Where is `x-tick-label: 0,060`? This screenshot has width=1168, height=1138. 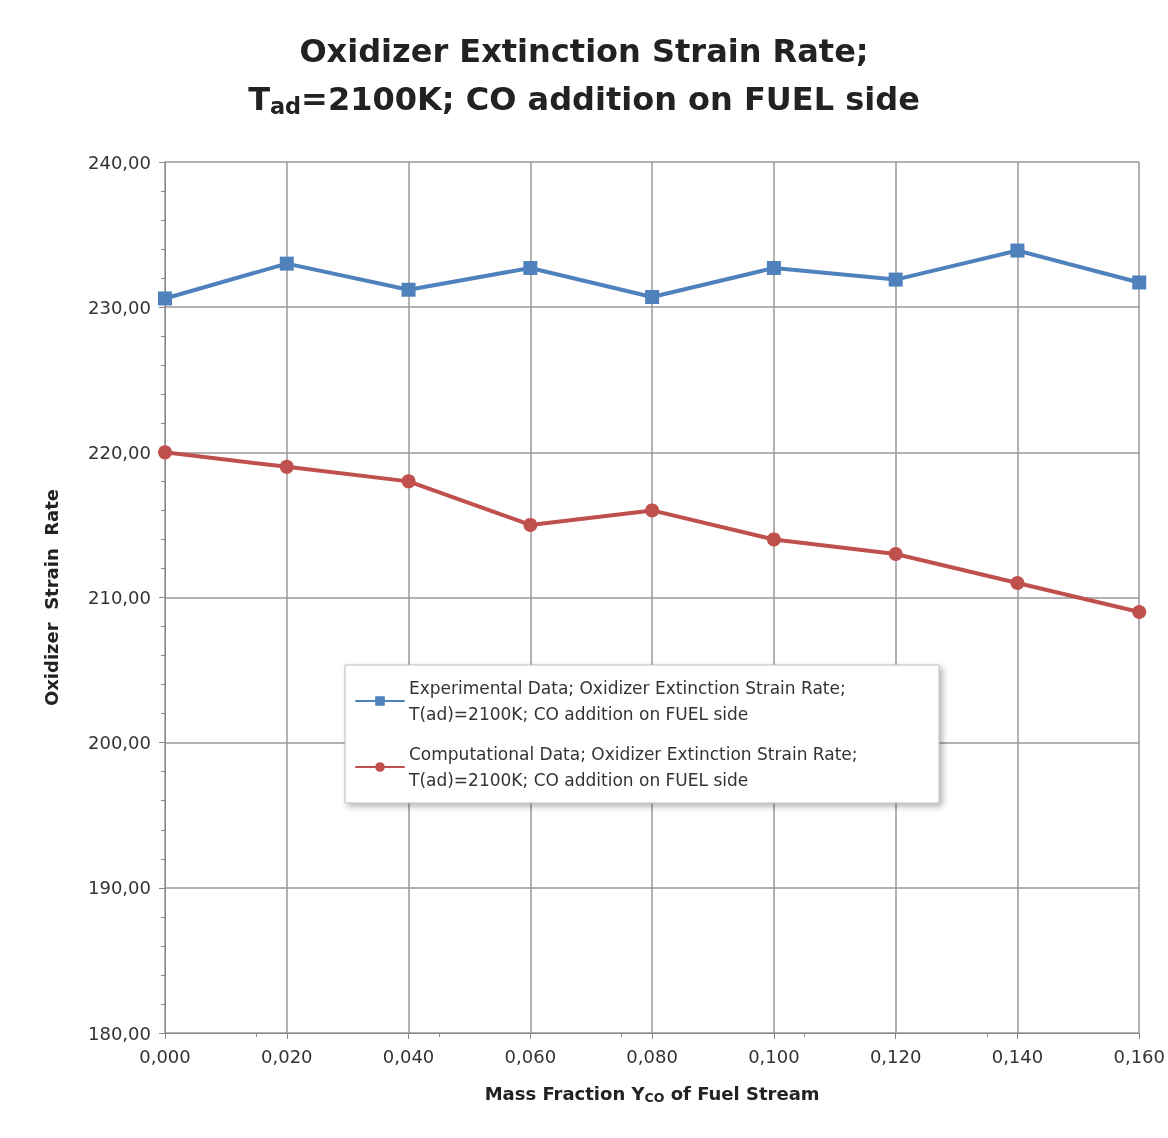
x-tick-label: 0,060 is located at coordinates (530, 1056).